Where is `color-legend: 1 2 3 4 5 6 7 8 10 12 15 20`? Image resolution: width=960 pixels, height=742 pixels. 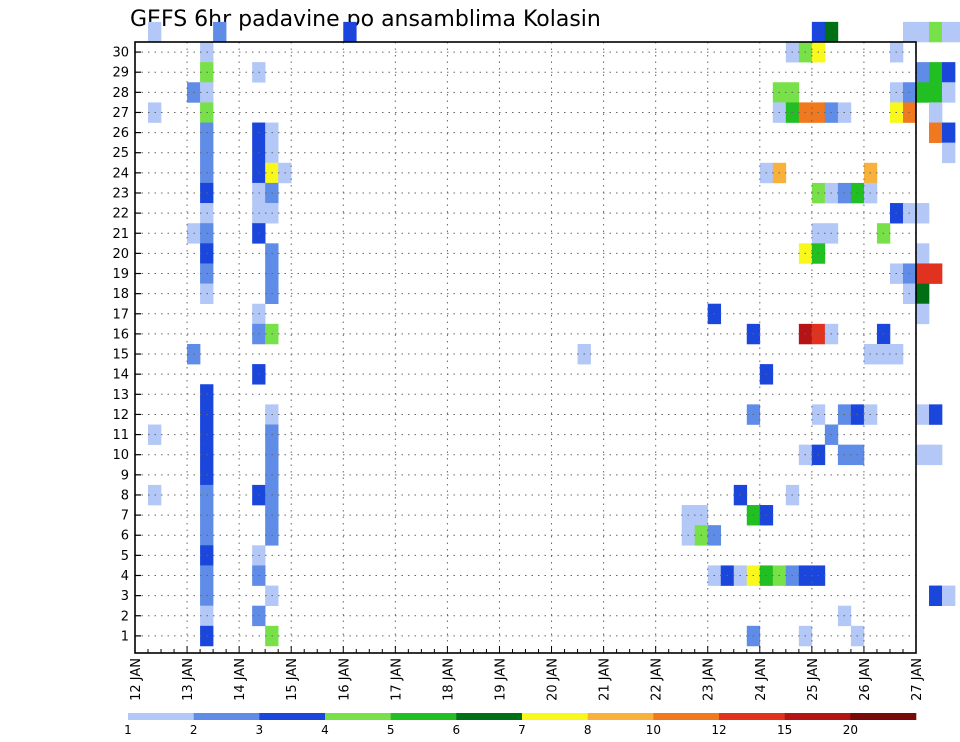
color-legend: 1 2 3 4 5 6 7 8 10 12 15 20 is located at coordinates (520, 725).